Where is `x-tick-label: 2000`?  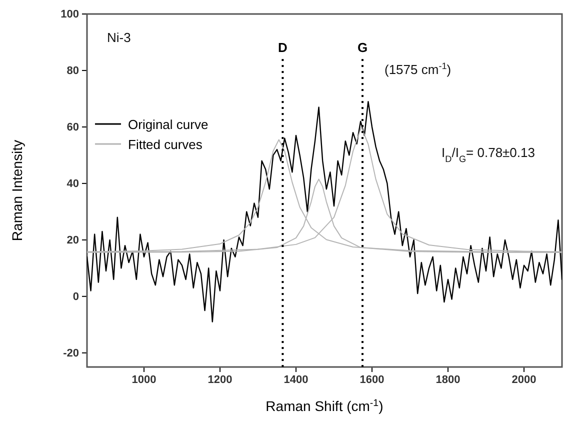 x-tick-label: 2000 is located at coordinates (524, 380).